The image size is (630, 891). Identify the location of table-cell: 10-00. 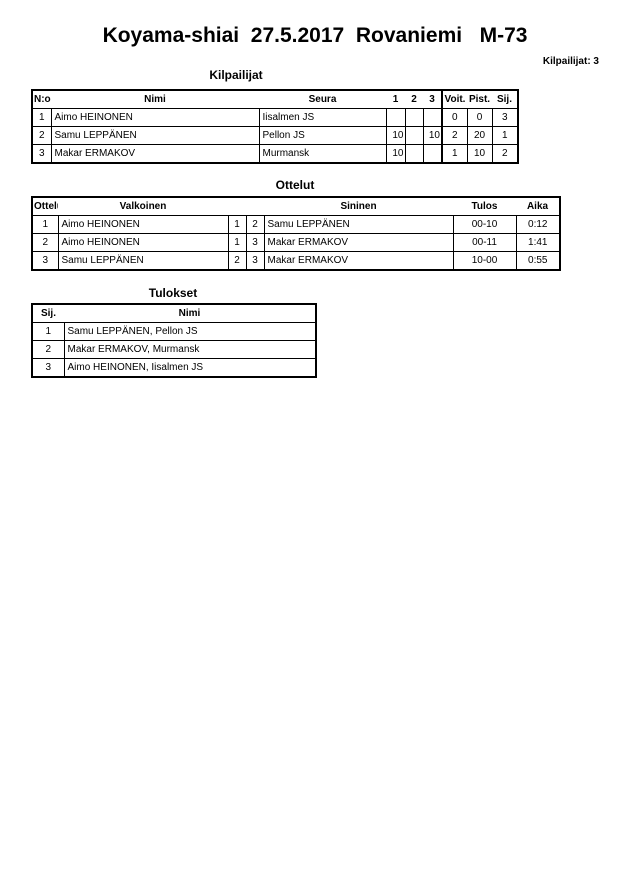
(484, 261).